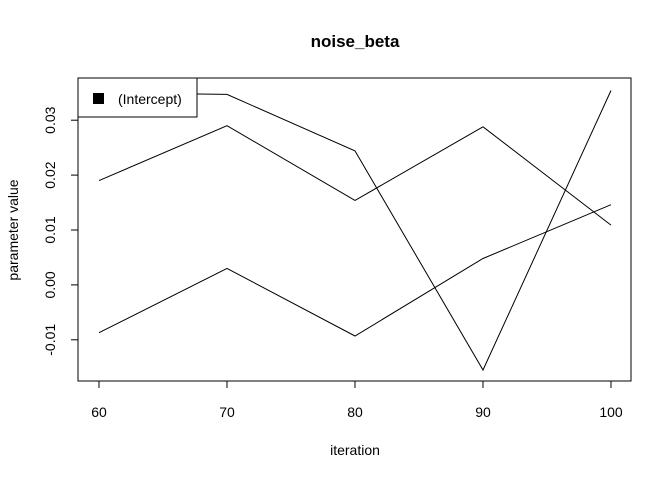 This screenshot has height=480, width=672. Describe the element at coordinates (150, 99) in the screenshot. I see `legend-label: (Intercept)` at that location.